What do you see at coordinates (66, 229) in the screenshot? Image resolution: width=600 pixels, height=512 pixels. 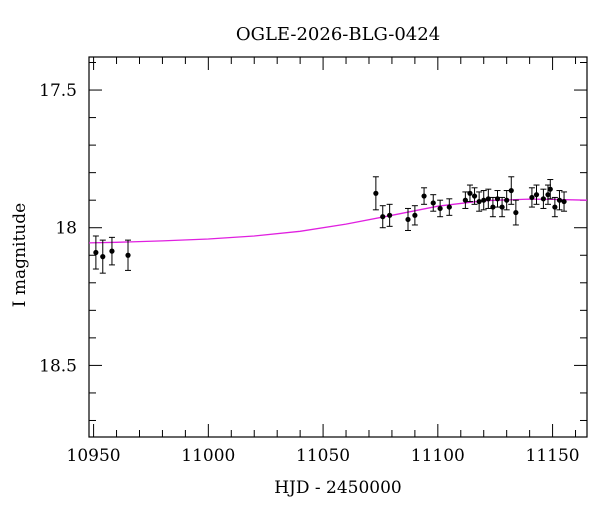 I see `y-tick-label: 18` at bounding box center [66, 229].